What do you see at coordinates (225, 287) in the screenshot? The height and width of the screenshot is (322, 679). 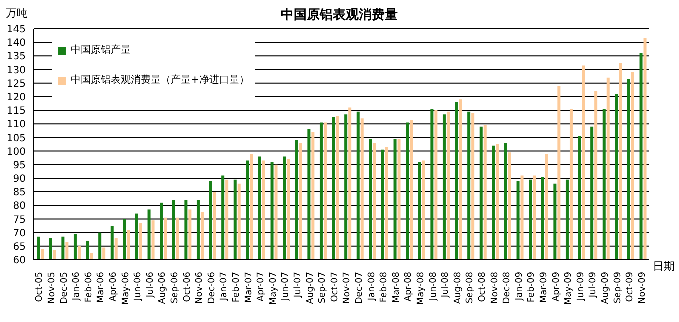 I see `x-tick-label: Jan-07` at bounding box center [225, 287].